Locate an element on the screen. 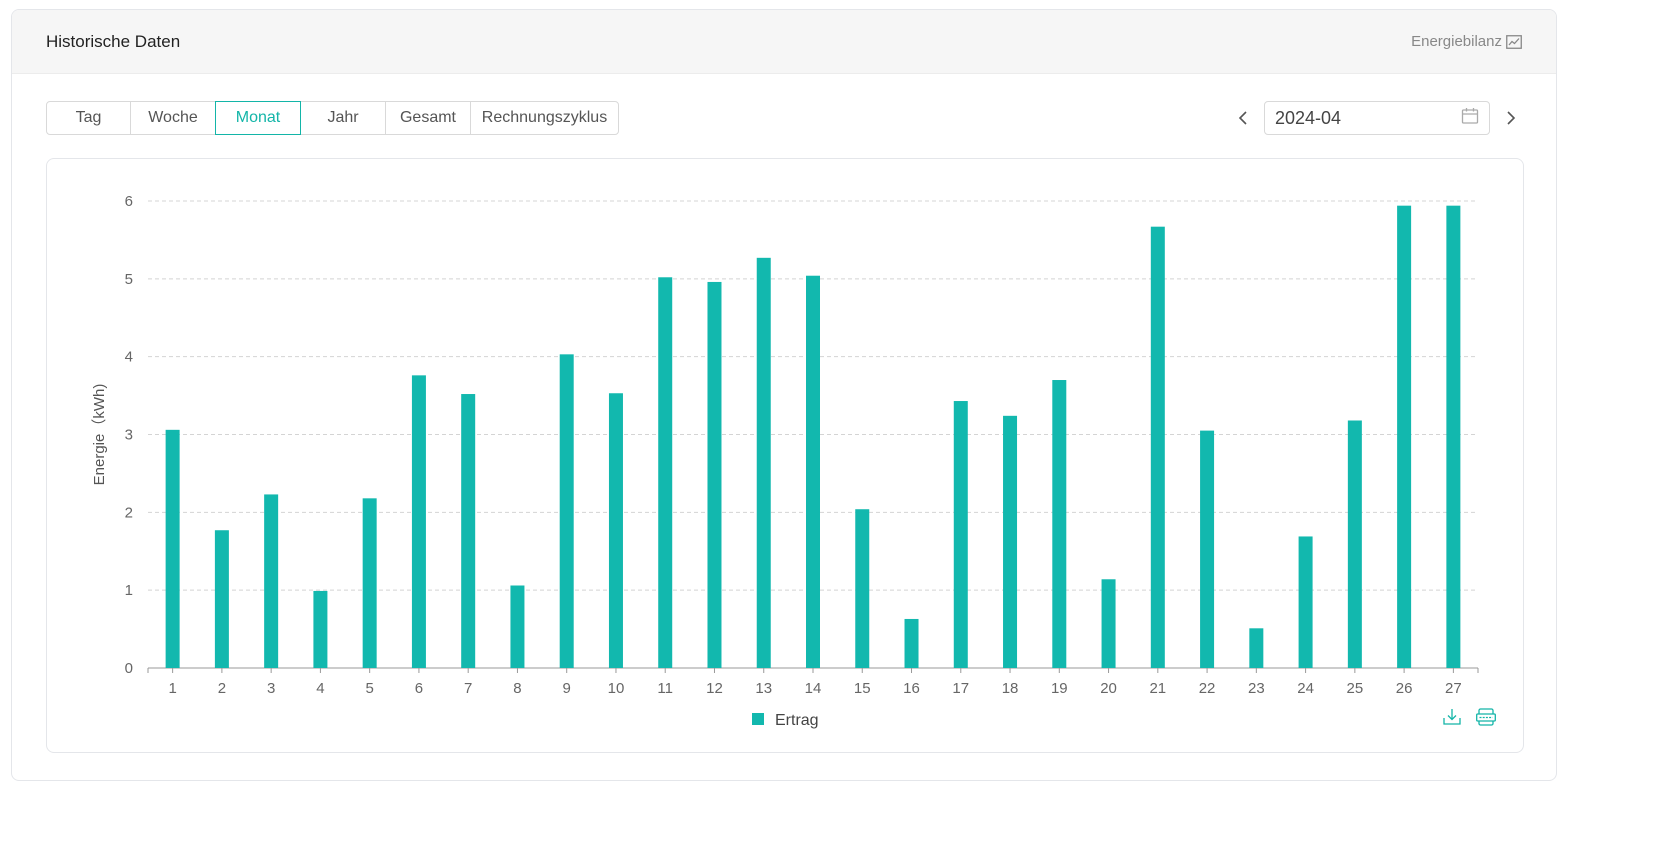 This screenshot has width=1664, height=841. tab-day: Tag is located at coordinates (88, 118).